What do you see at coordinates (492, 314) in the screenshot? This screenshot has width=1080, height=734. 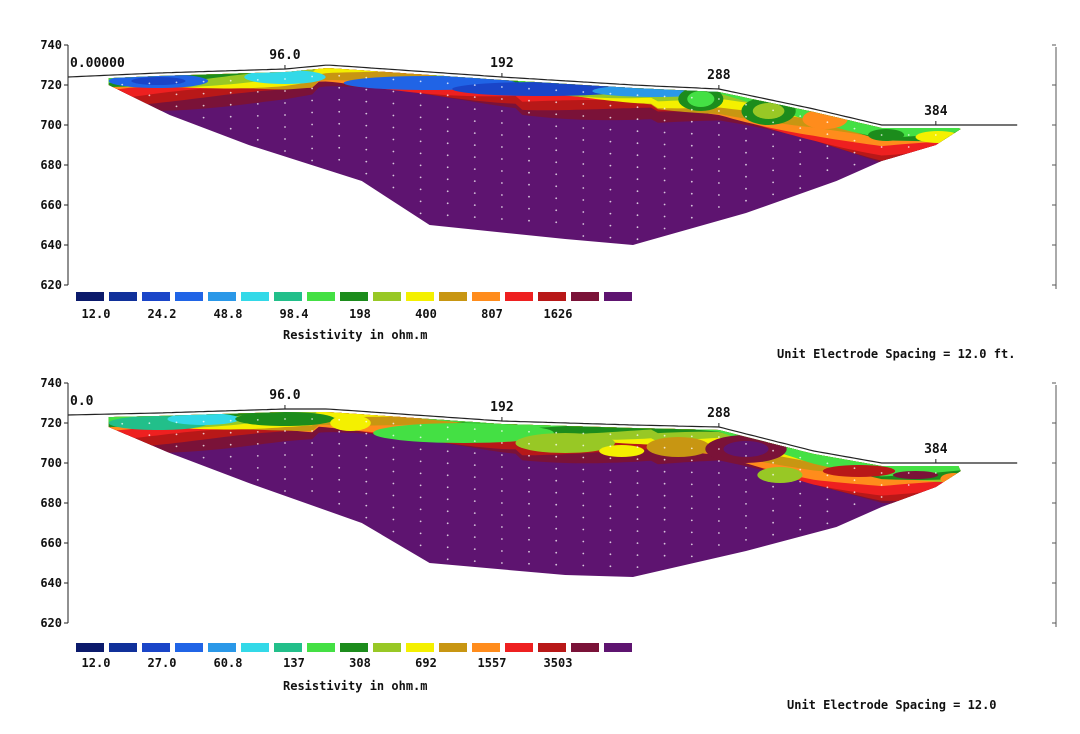 I see `legend-value: 807` at bounding box center [492, 314].